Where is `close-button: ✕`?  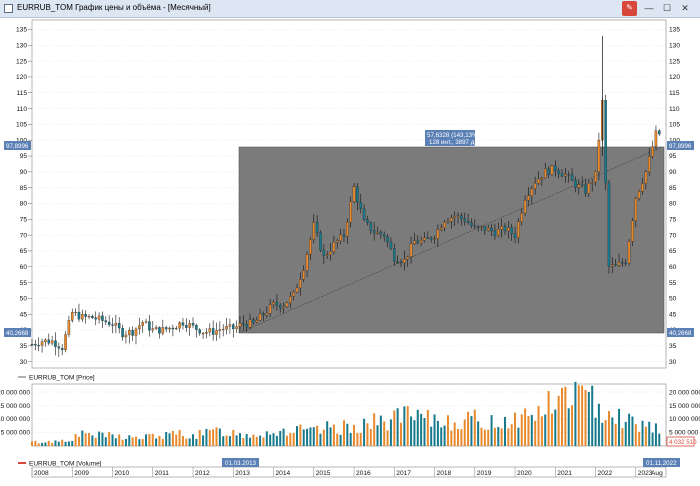
close-button: ✕ is located at coordinates (685, 8).